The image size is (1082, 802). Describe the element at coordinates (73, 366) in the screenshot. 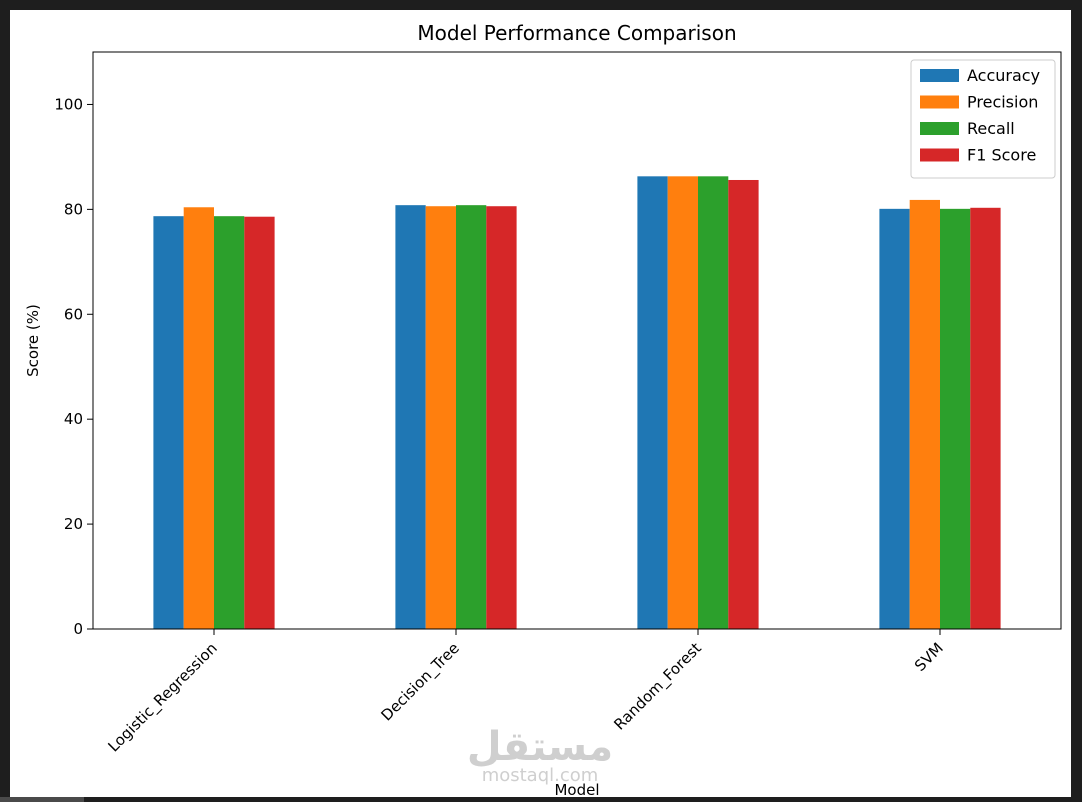

I see `y-axis: 0 20 40 60 80 100` at that location.